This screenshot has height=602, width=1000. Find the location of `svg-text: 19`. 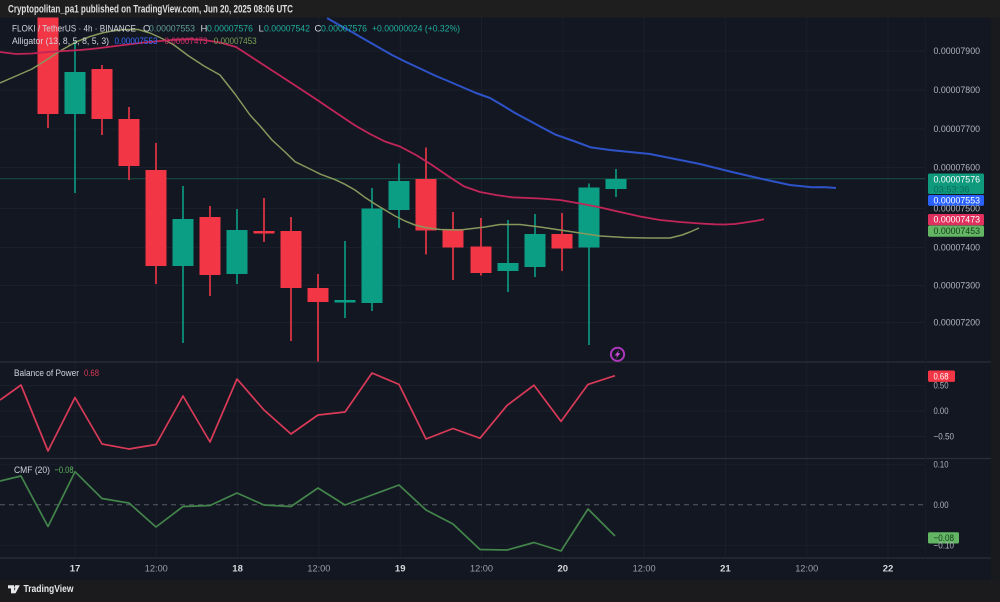

svg-text: 19 is located at coordinates (400, 569).